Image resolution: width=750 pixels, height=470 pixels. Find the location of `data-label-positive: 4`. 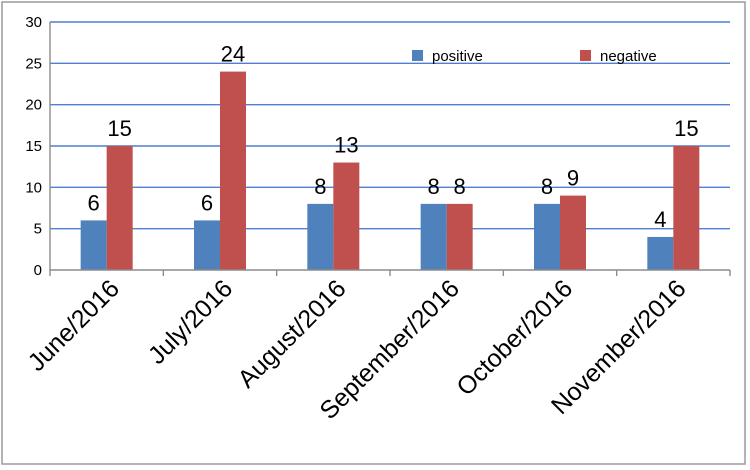

data-label-positive: 4 is located at coordinates (660, 219).